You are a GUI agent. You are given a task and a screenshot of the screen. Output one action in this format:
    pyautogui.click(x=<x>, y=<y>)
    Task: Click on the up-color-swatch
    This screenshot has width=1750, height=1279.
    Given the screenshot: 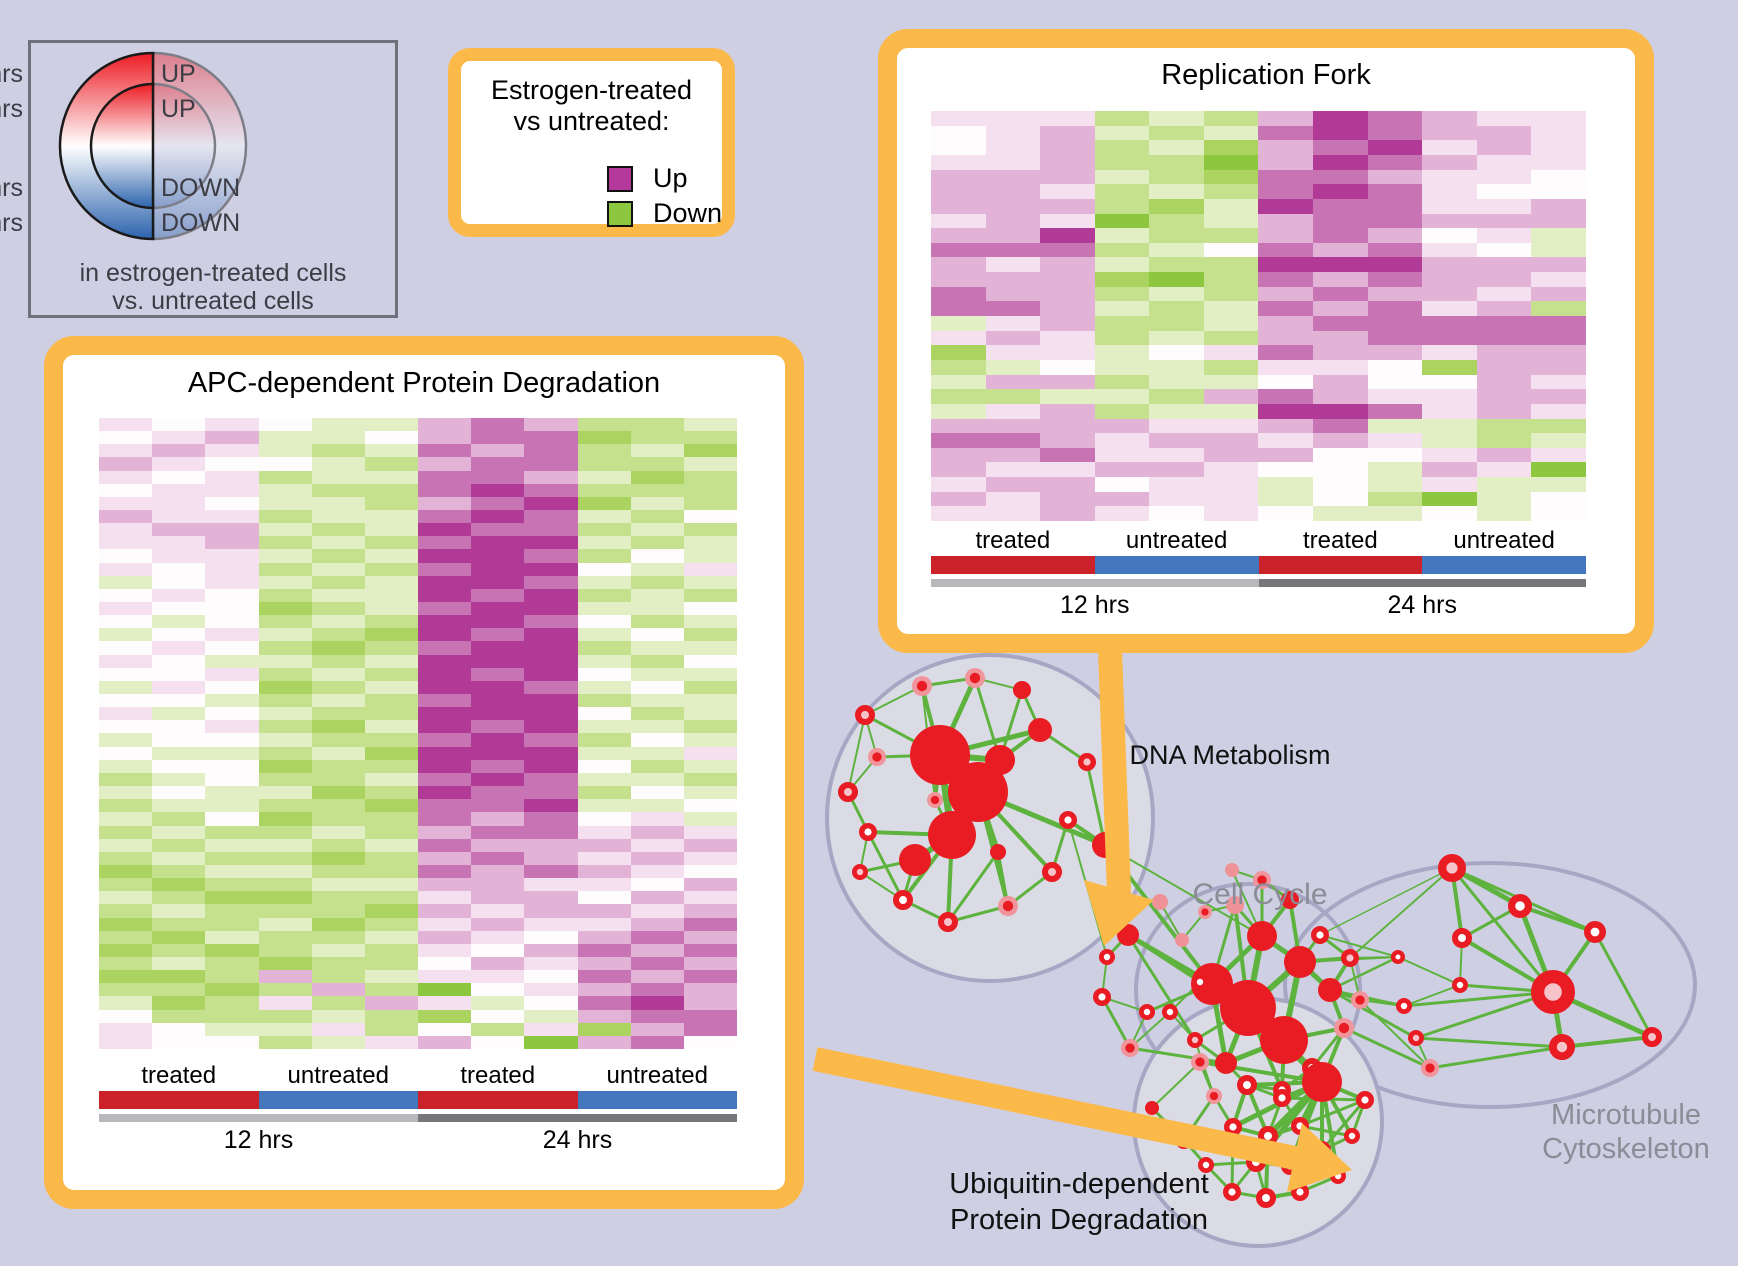 What is the action you would take?
    pyautogui.click(x=620, y=178)
    